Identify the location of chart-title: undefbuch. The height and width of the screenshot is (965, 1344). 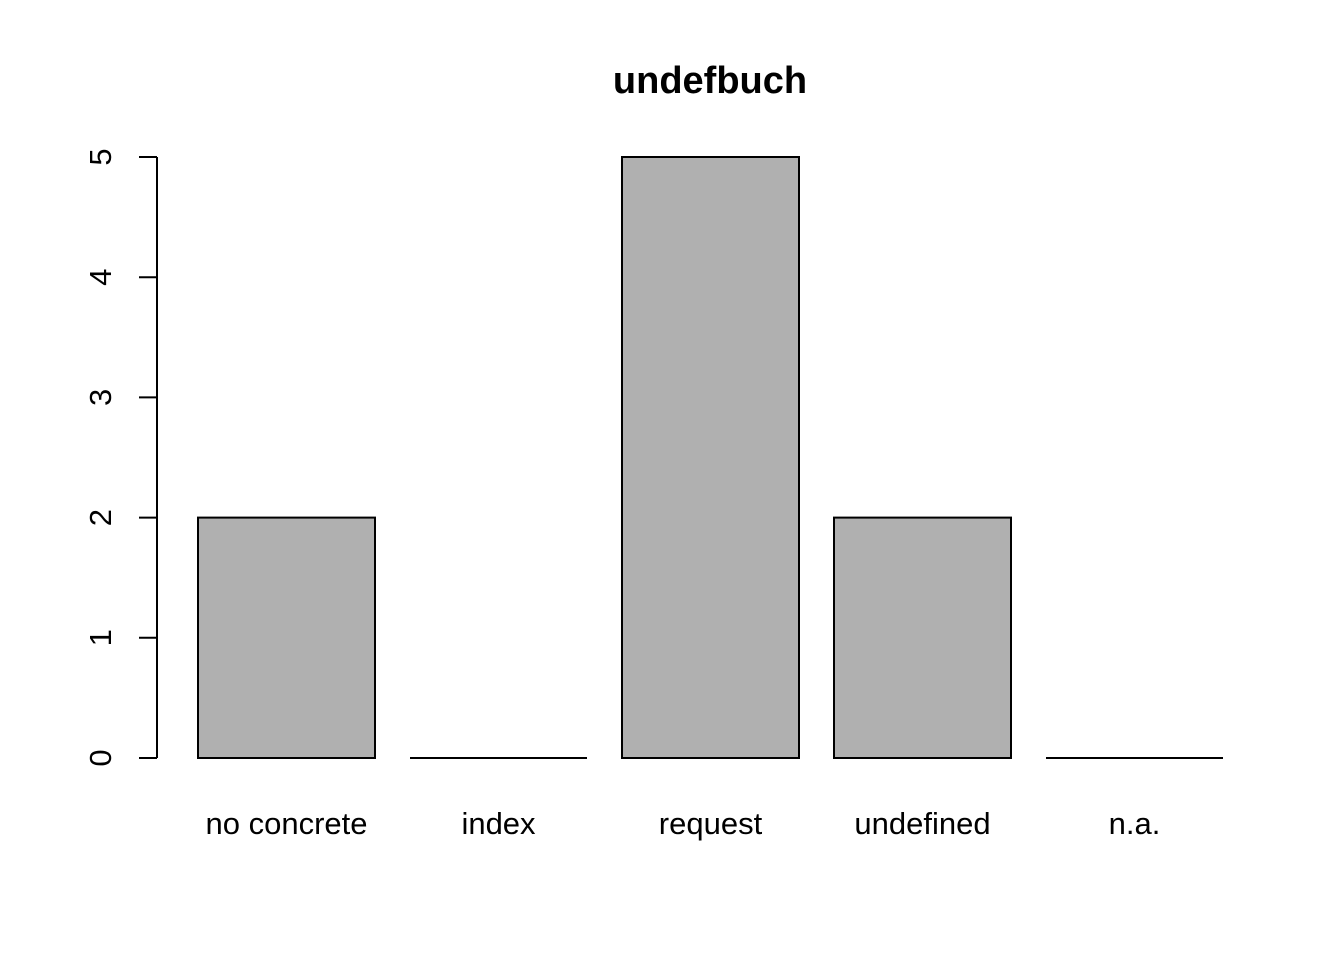
(710, 81).